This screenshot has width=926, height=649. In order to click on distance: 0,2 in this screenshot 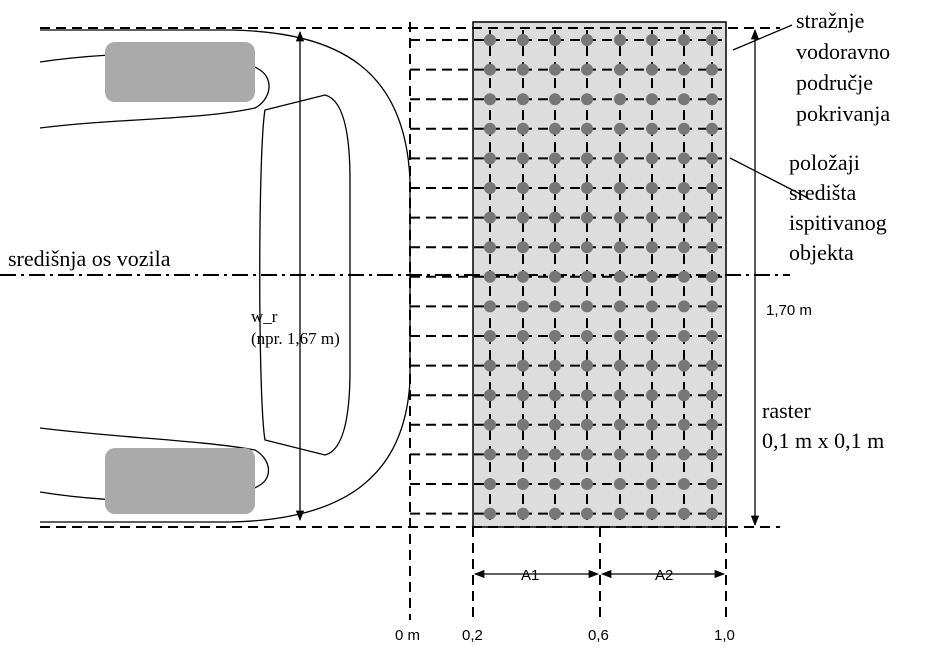, I will do `click(472, 635)`.